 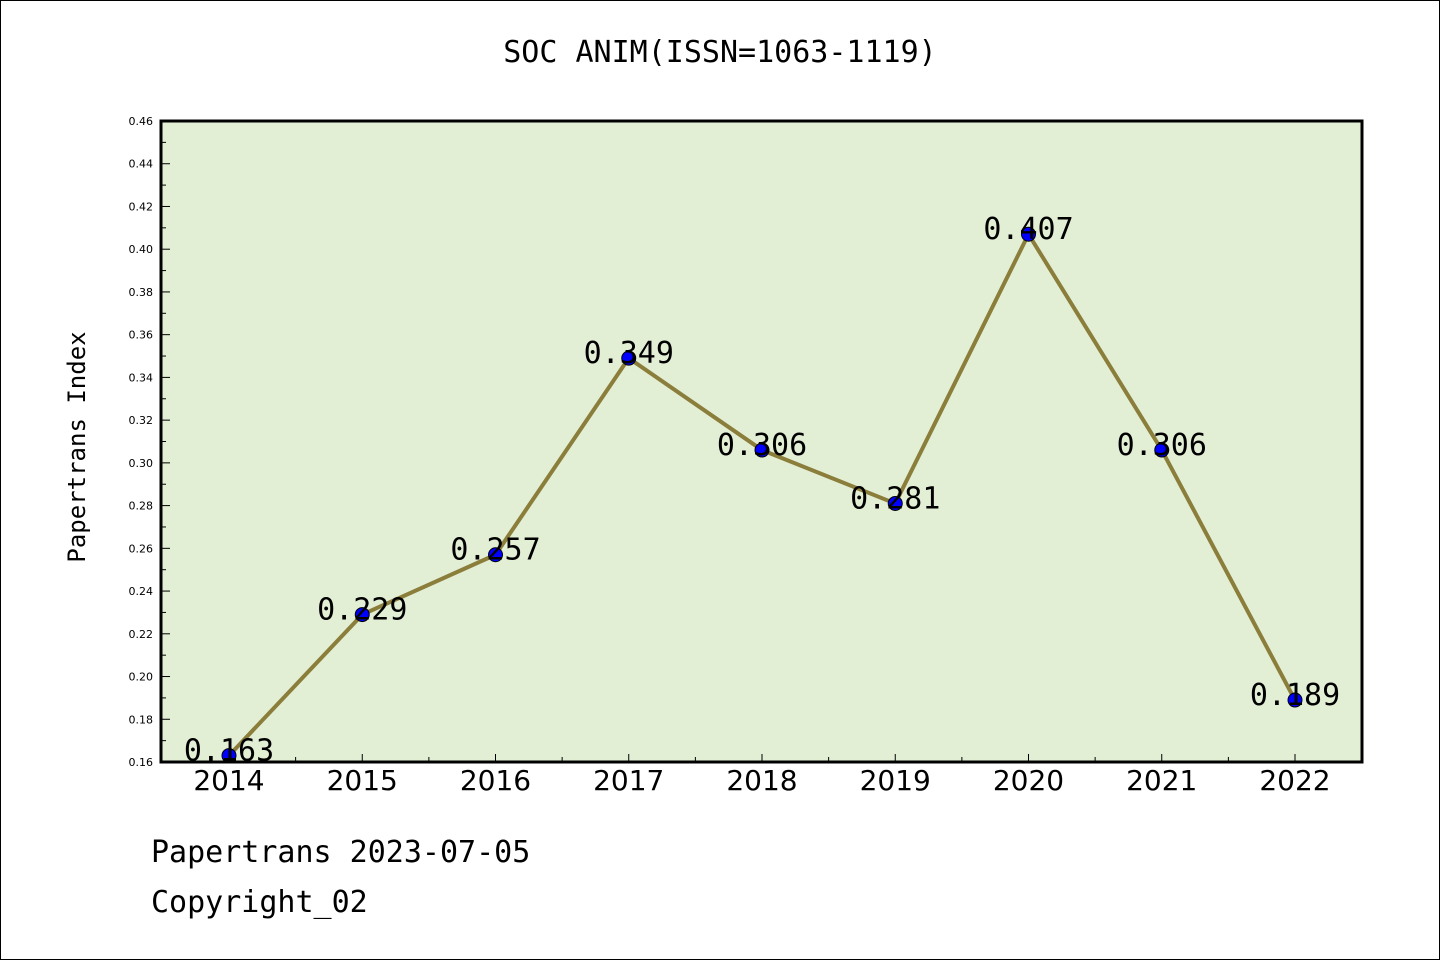 What do you see at coordinates (141, 634) in the screenshot?
I see `y-tick-label: 0.22` at bounding box center [141, 634].